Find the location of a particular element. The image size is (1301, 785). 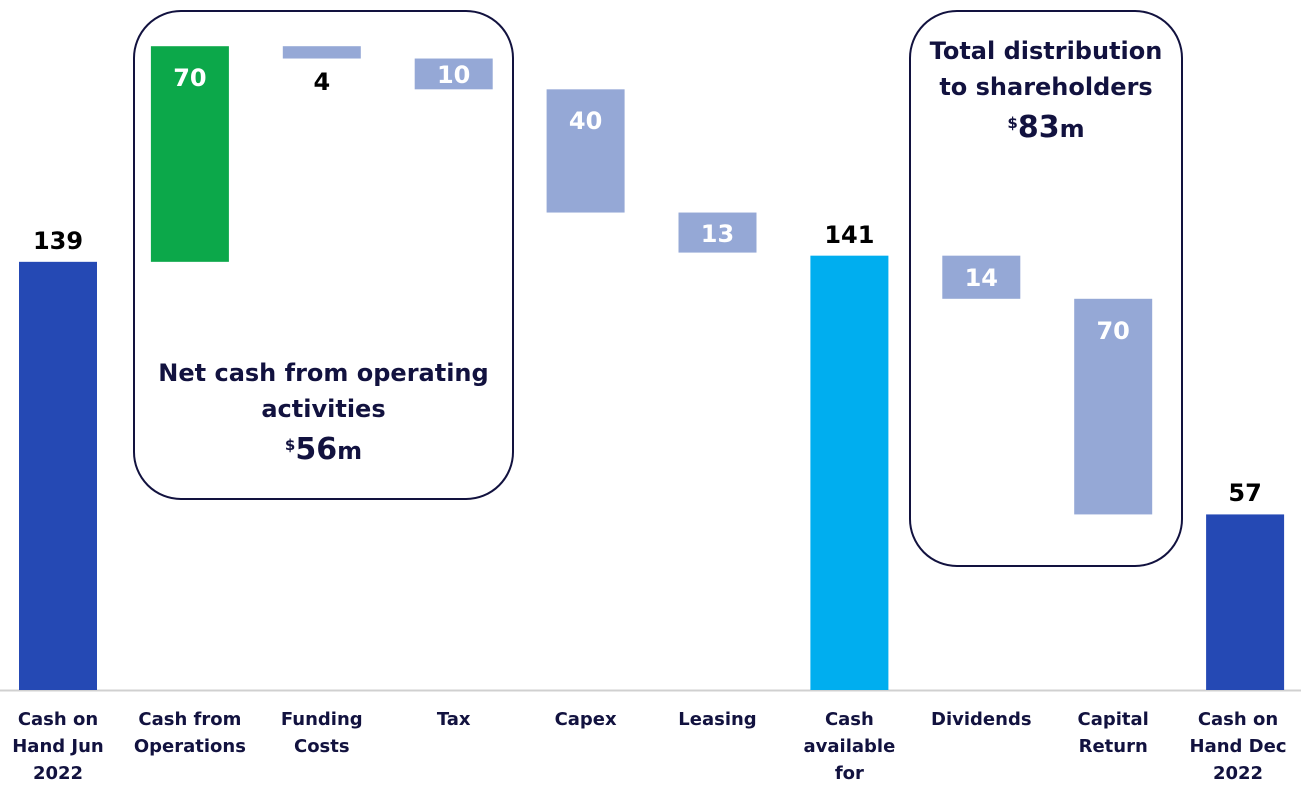

amount: 83 is located at coordinates (1038, 127).